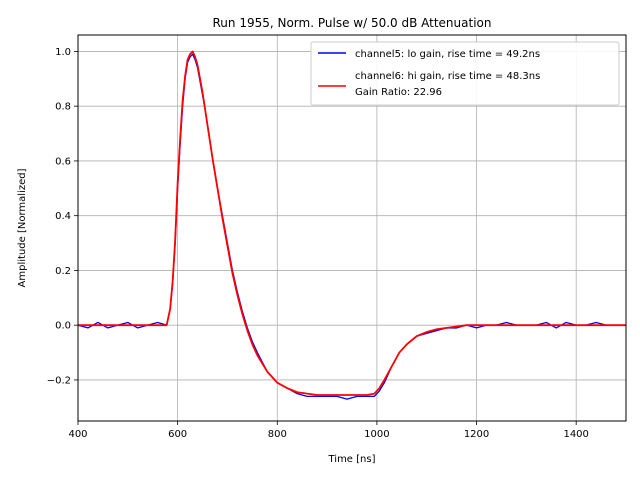 Image resolution: width=640 pixels, height=480 pixels. I want to click on y-tick-label: −0.2, so click(59, 380).